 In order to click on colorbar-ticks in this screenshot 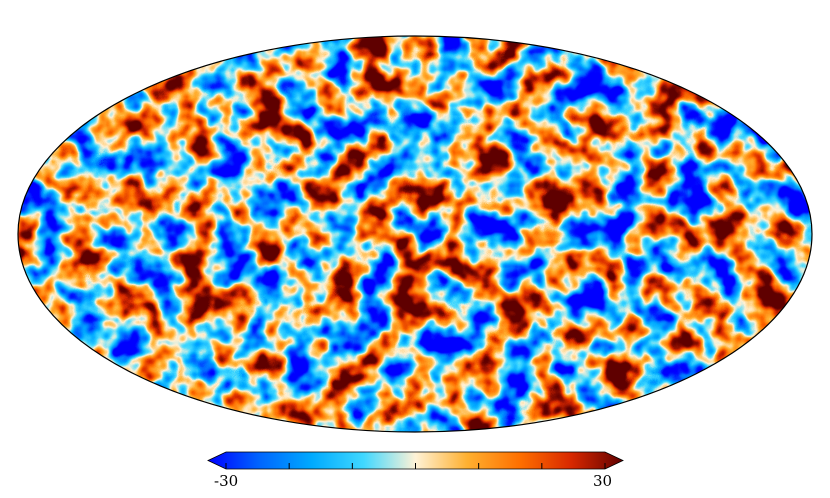, I will do `click(415, 466)`.